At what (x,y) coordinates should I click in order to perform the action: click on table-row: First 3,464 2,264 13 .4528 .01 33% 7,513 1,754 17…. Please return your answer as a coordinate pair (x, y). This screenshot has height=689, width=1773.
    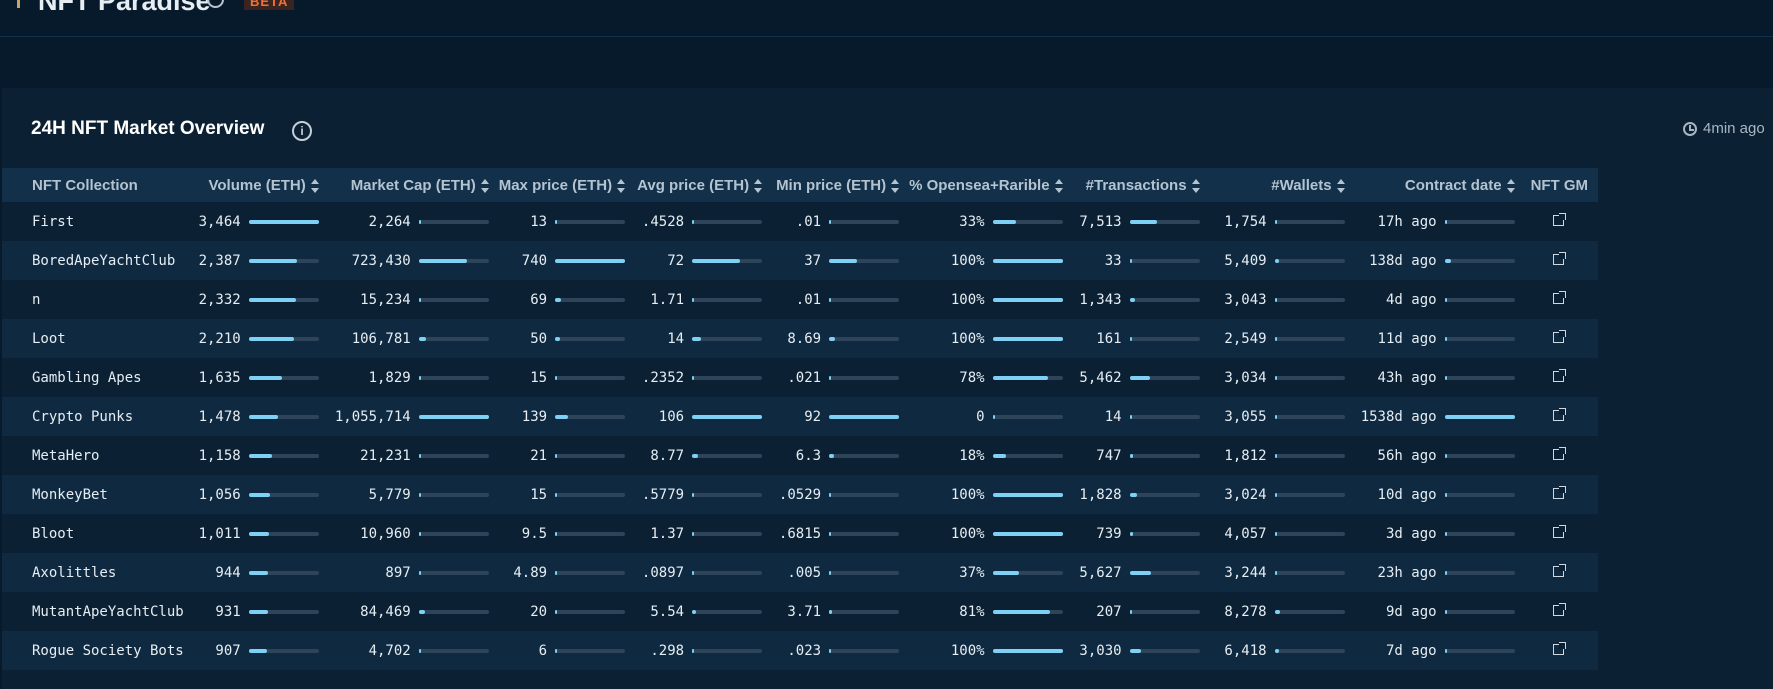
    Looking at the image, I should click on (800, 221).